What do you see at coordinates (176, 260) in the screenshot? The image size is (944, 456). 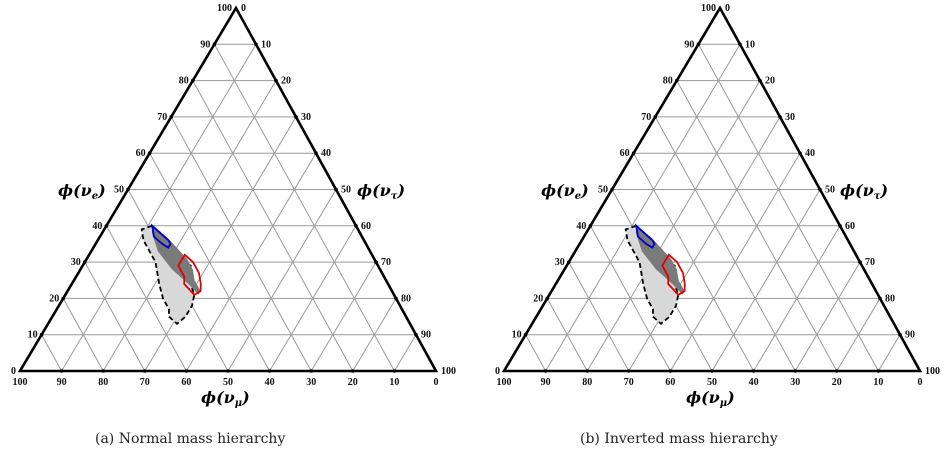 I see `inner-region` at bounding box center [176, 260].